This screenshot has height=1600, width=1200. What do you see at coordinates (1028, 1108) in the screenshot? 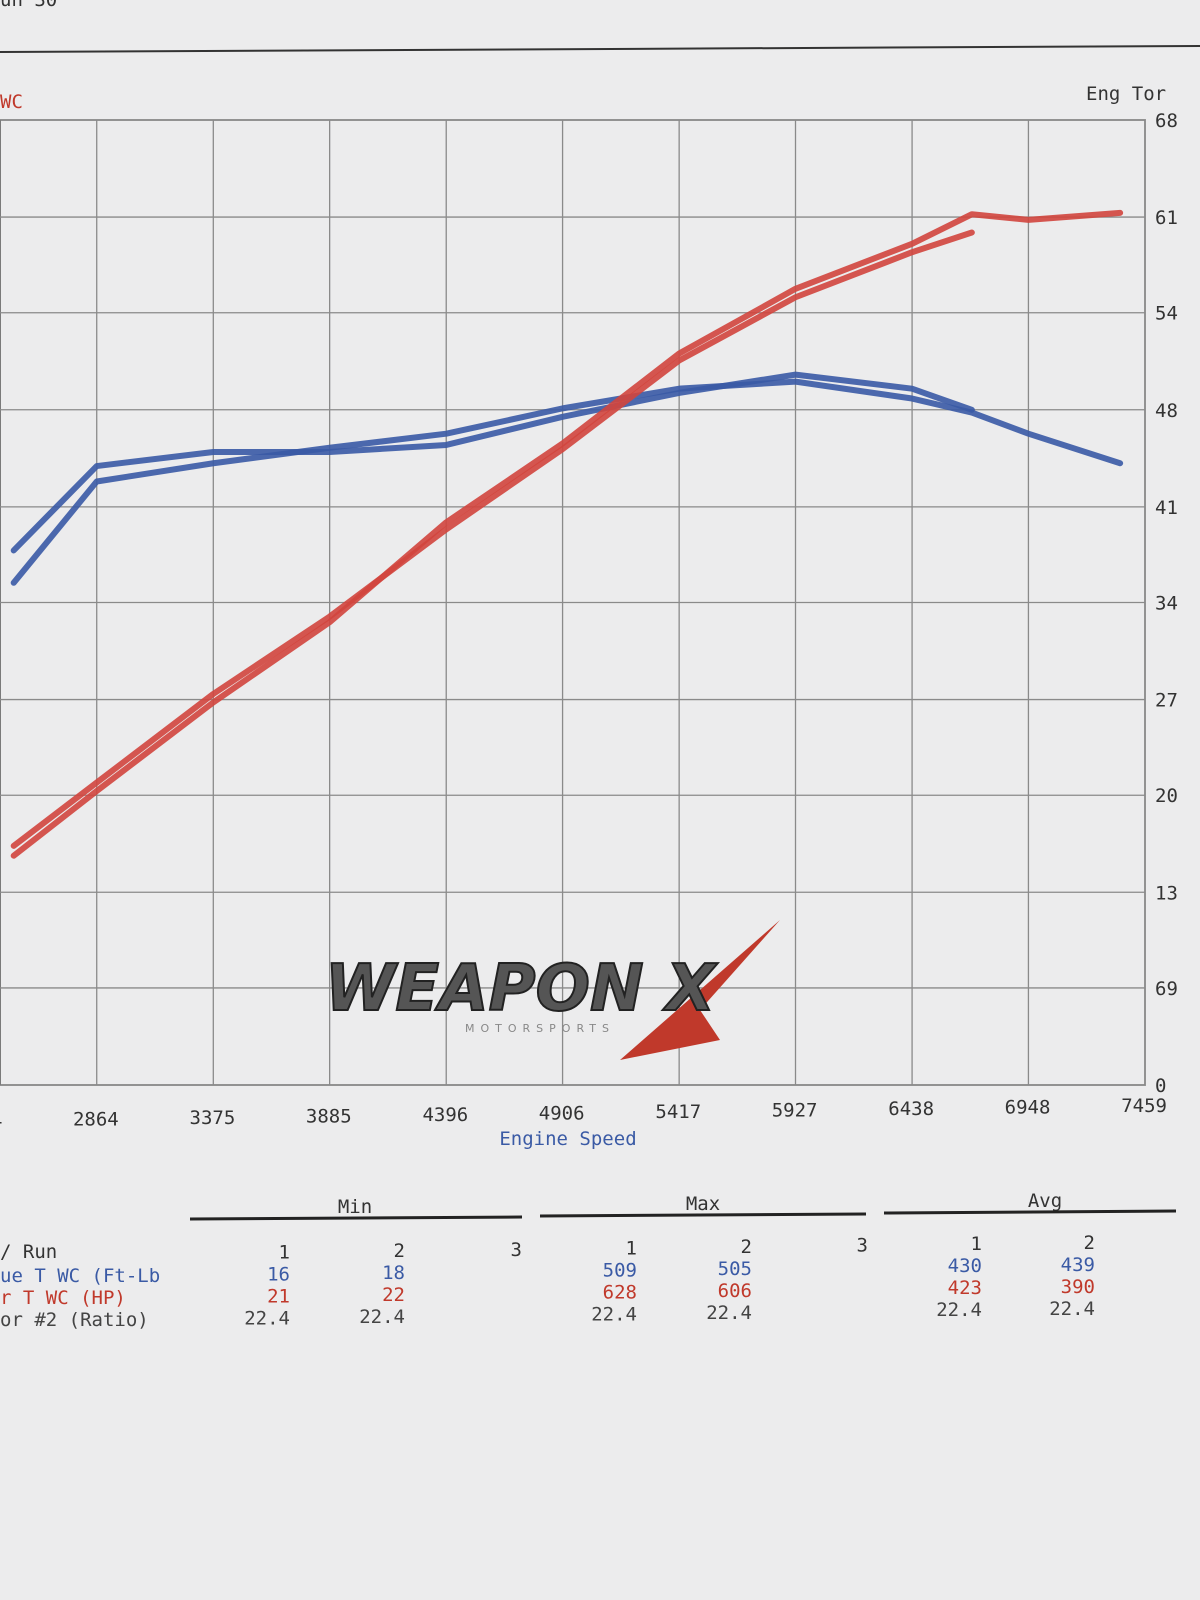
I see `x-tick-label: 6948` at bounding box center [1028, 1108].